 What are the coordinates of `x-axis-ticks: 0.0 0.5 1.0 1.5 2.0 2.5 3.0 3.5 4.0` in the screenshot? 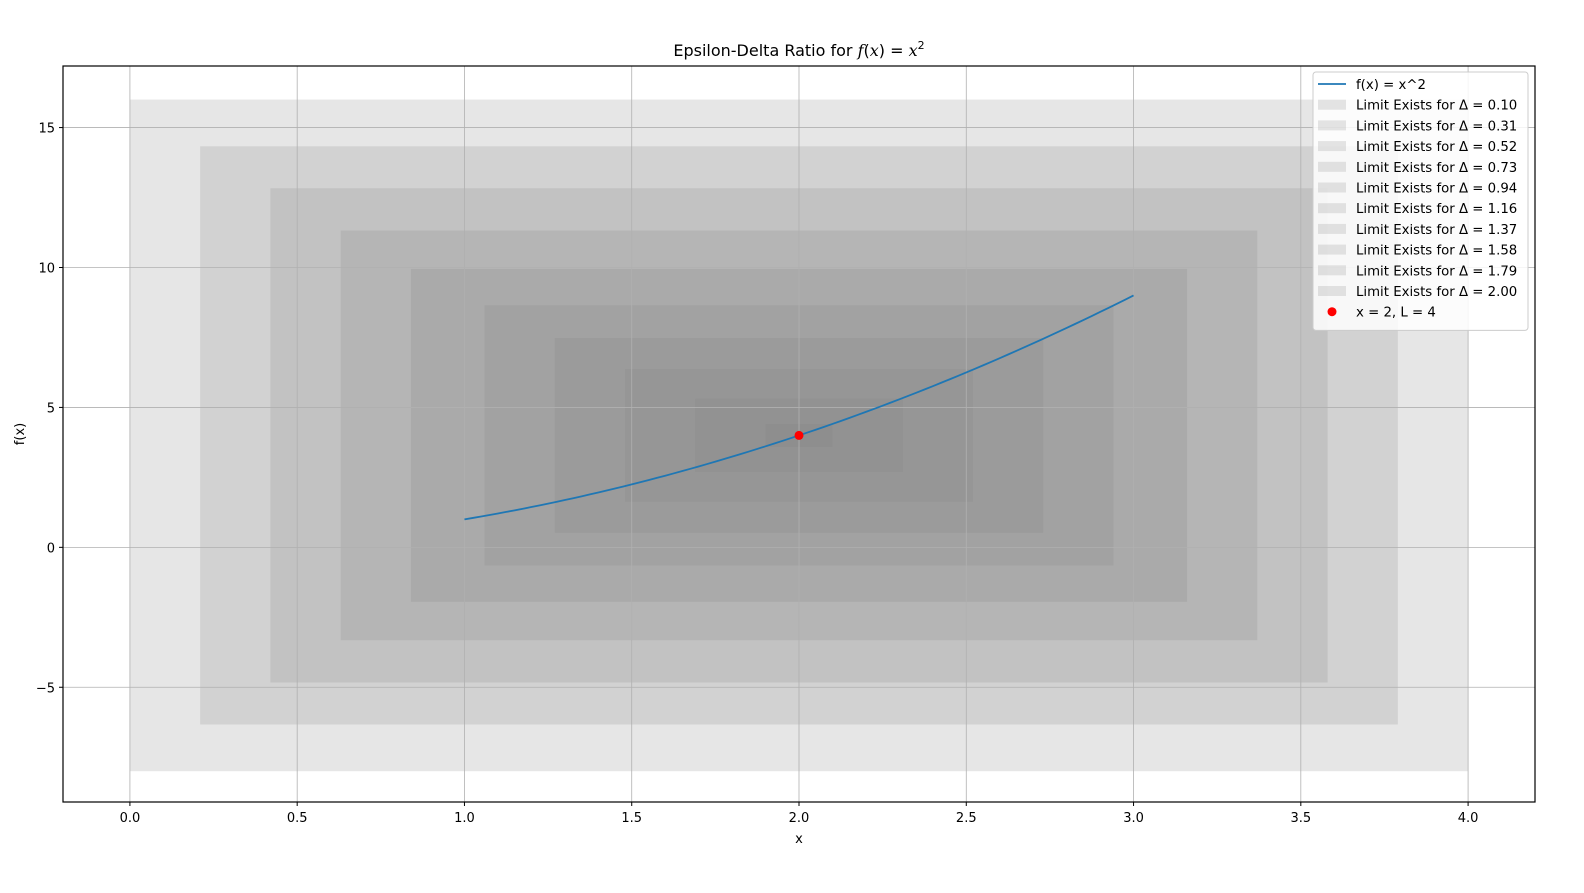 It's located at (799, 814).